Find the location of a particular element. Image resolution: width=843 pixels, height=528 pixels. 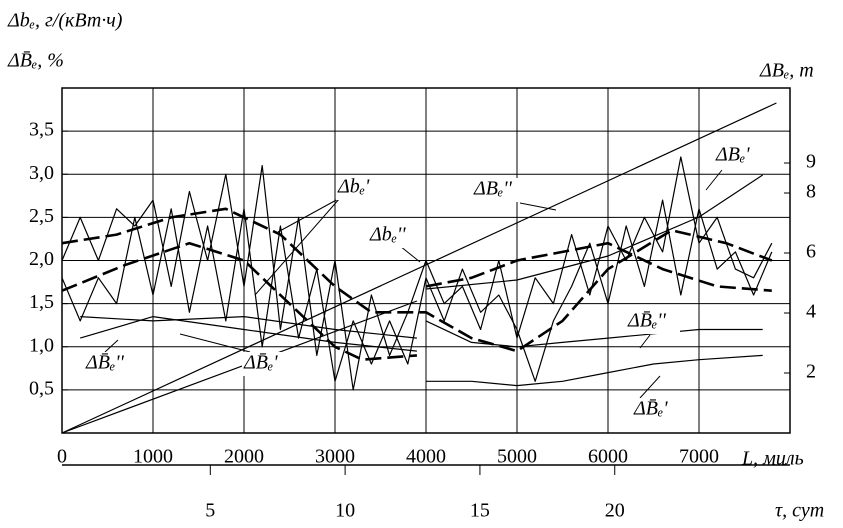

series-label: ΔBₑ' is located at coordinates (732, 155).